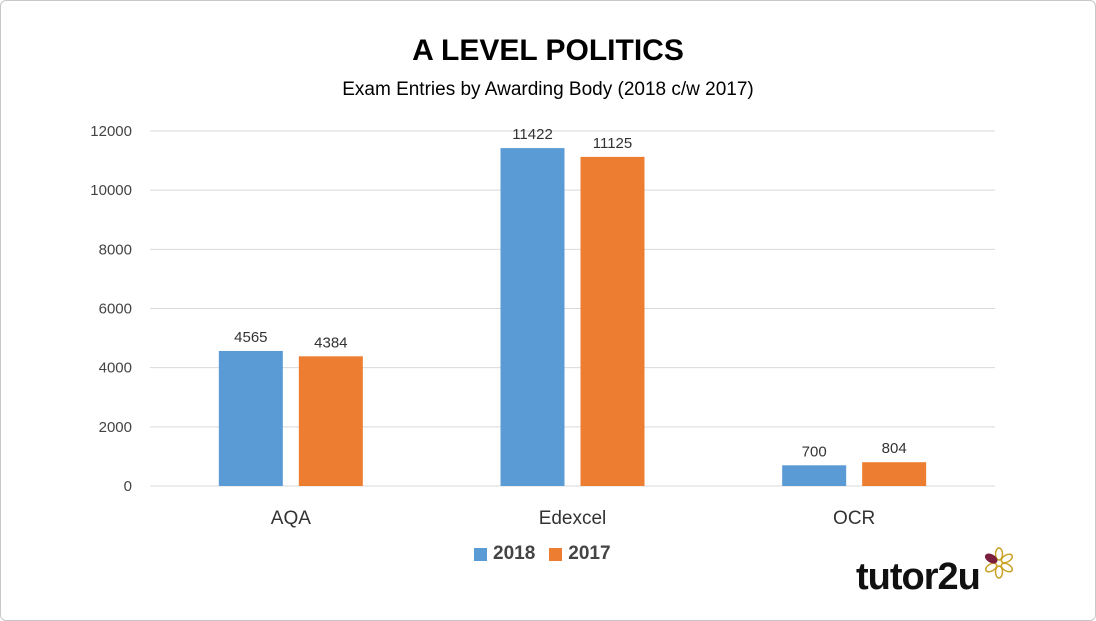 This screenshot has width=1096, height=621. I want to click on legend-swatch-2017, so click(556, 554).